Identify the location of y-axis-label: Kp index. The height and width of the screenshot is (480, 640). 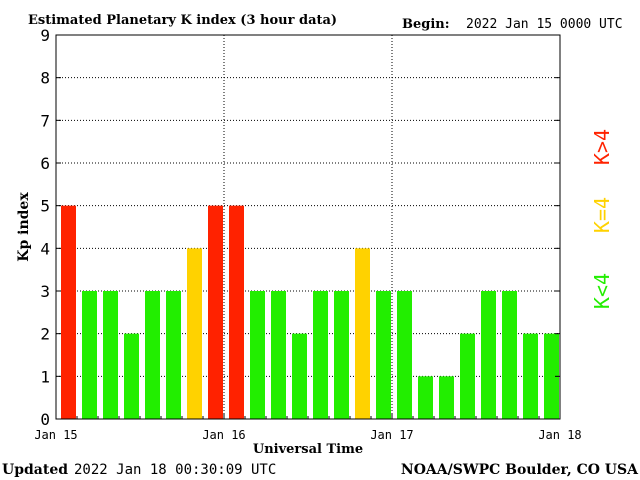
(24, 227).